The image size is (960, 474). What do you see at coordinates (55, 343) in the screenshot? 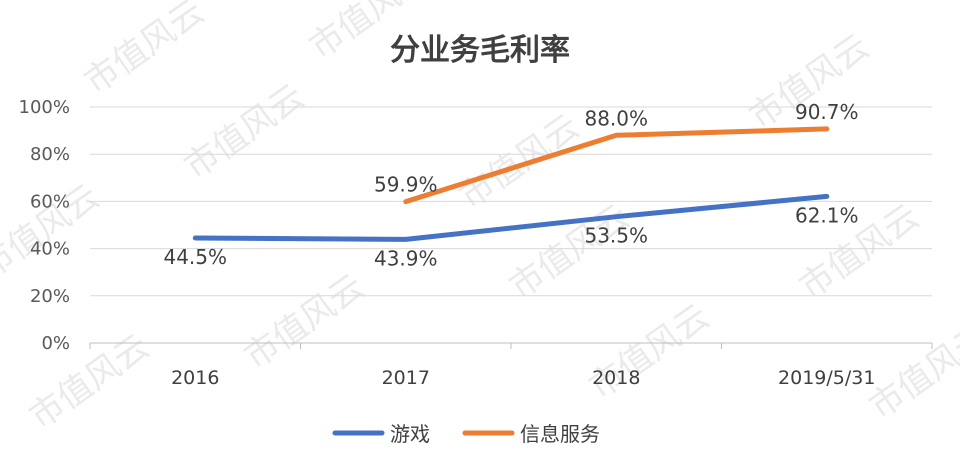
I see `y-tick-label: 0%` at bounding box center [55, 343].